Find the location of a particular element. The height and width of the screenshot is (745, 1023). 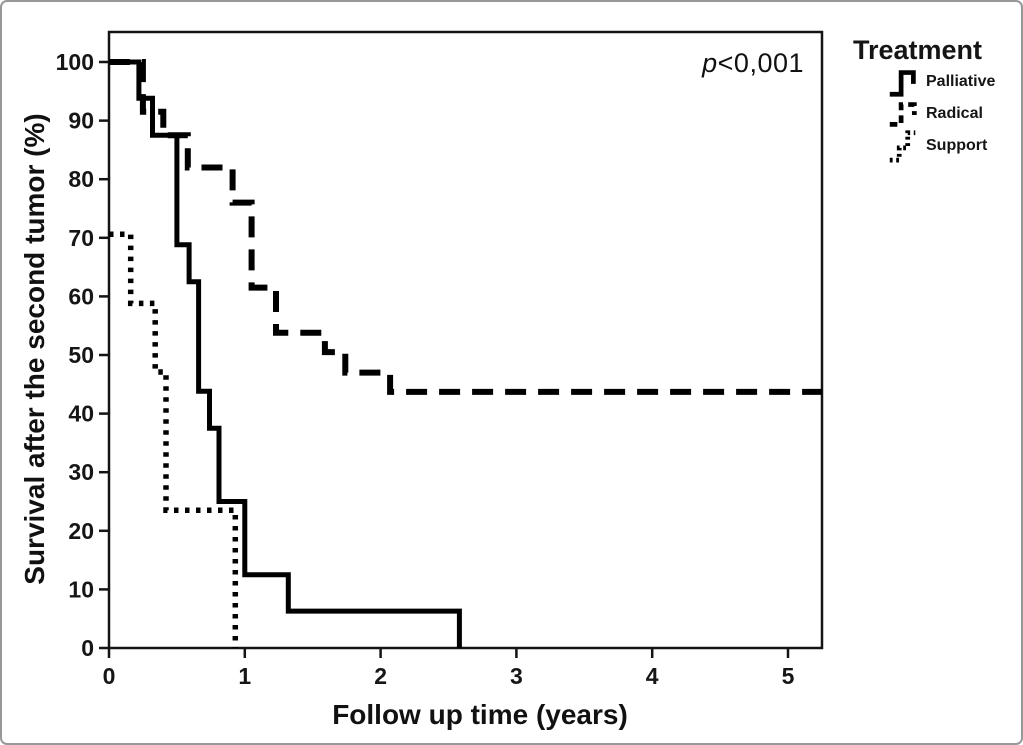

x-tick-label: 5 is located at coordinates (788, 676).